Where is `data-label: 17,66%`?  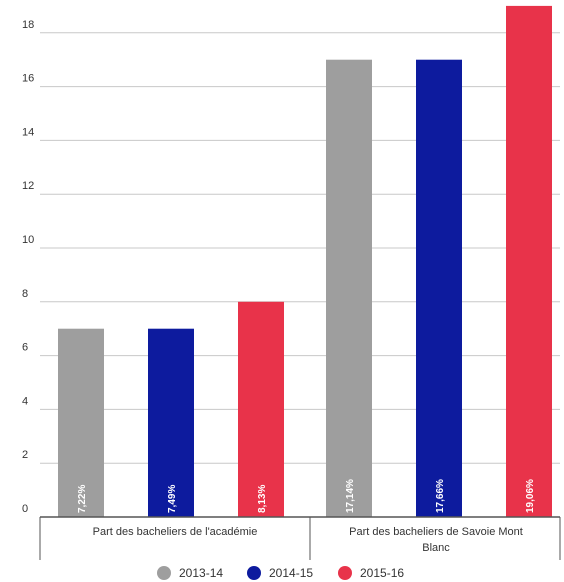 data-label: 17,66% is located at coordinates (440, 496).